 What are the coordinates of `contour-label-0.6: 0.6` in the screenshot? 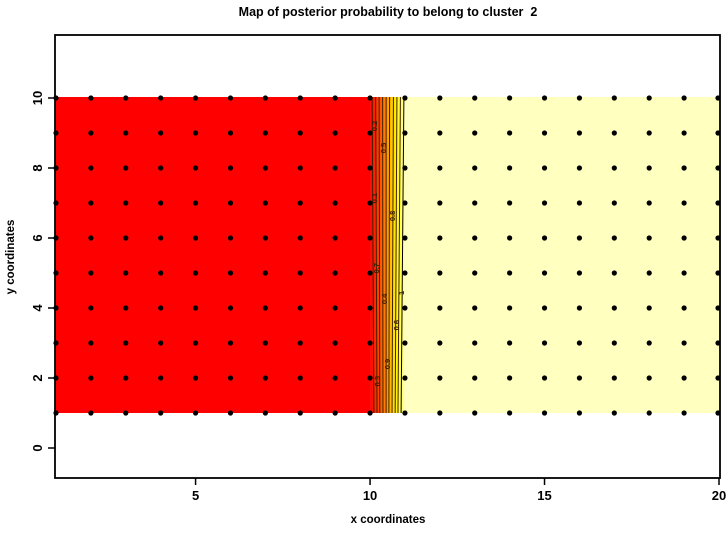 It's located at (396, 325).